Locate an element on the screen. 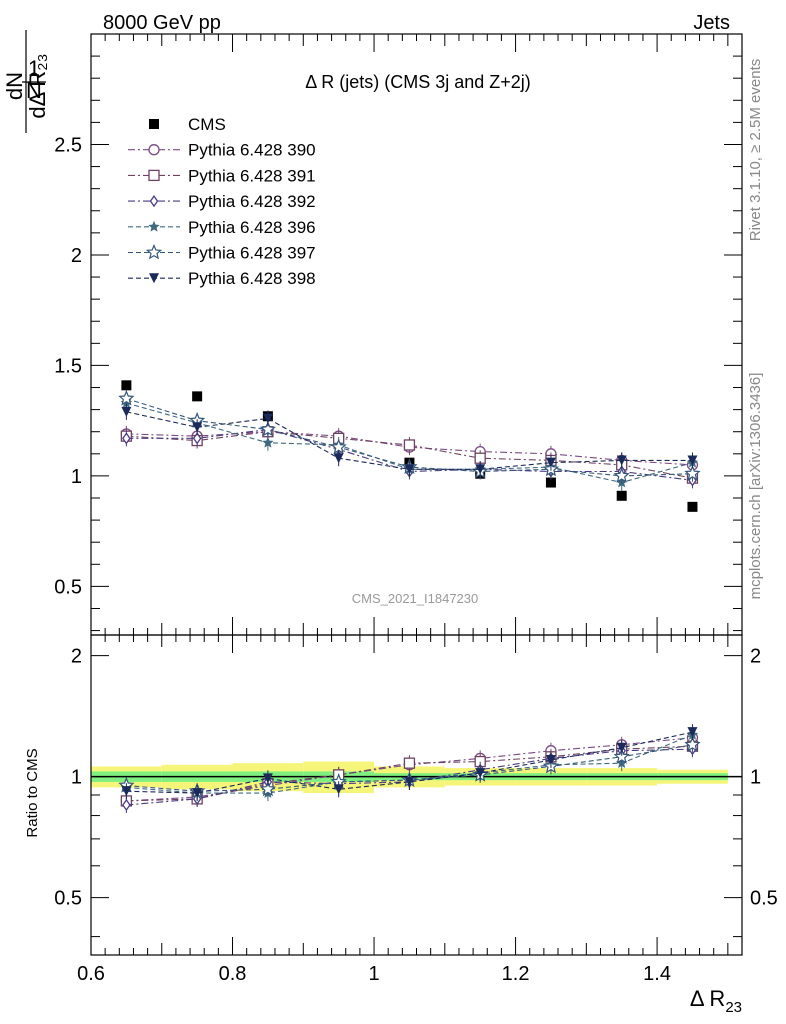  ratio-y-tick-label-right: 2 is located at coordinates (755, 657).